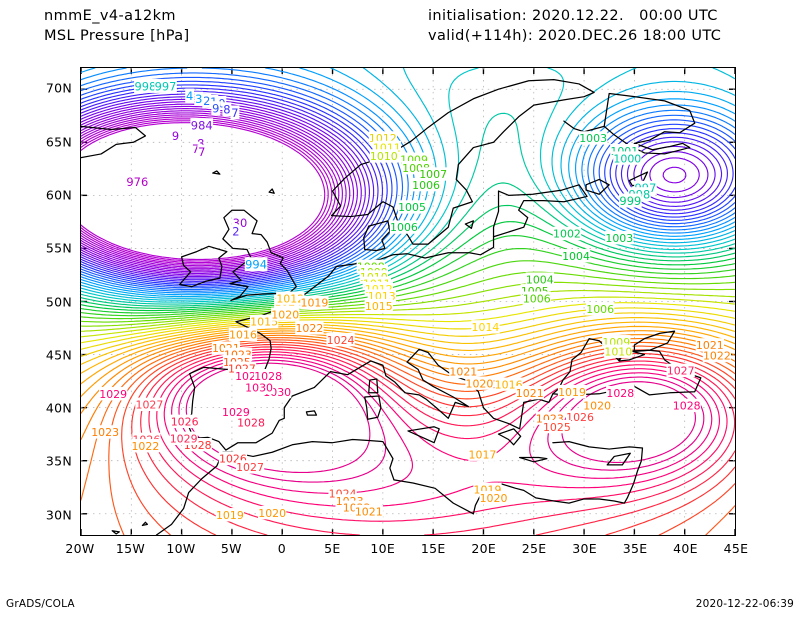 The width and height of the screenshot is (800, 618). What do you see at coordinates (181, 548) in the screenshot?
I see `x-tick-10W: 10W` at bounding box center [181, 548].